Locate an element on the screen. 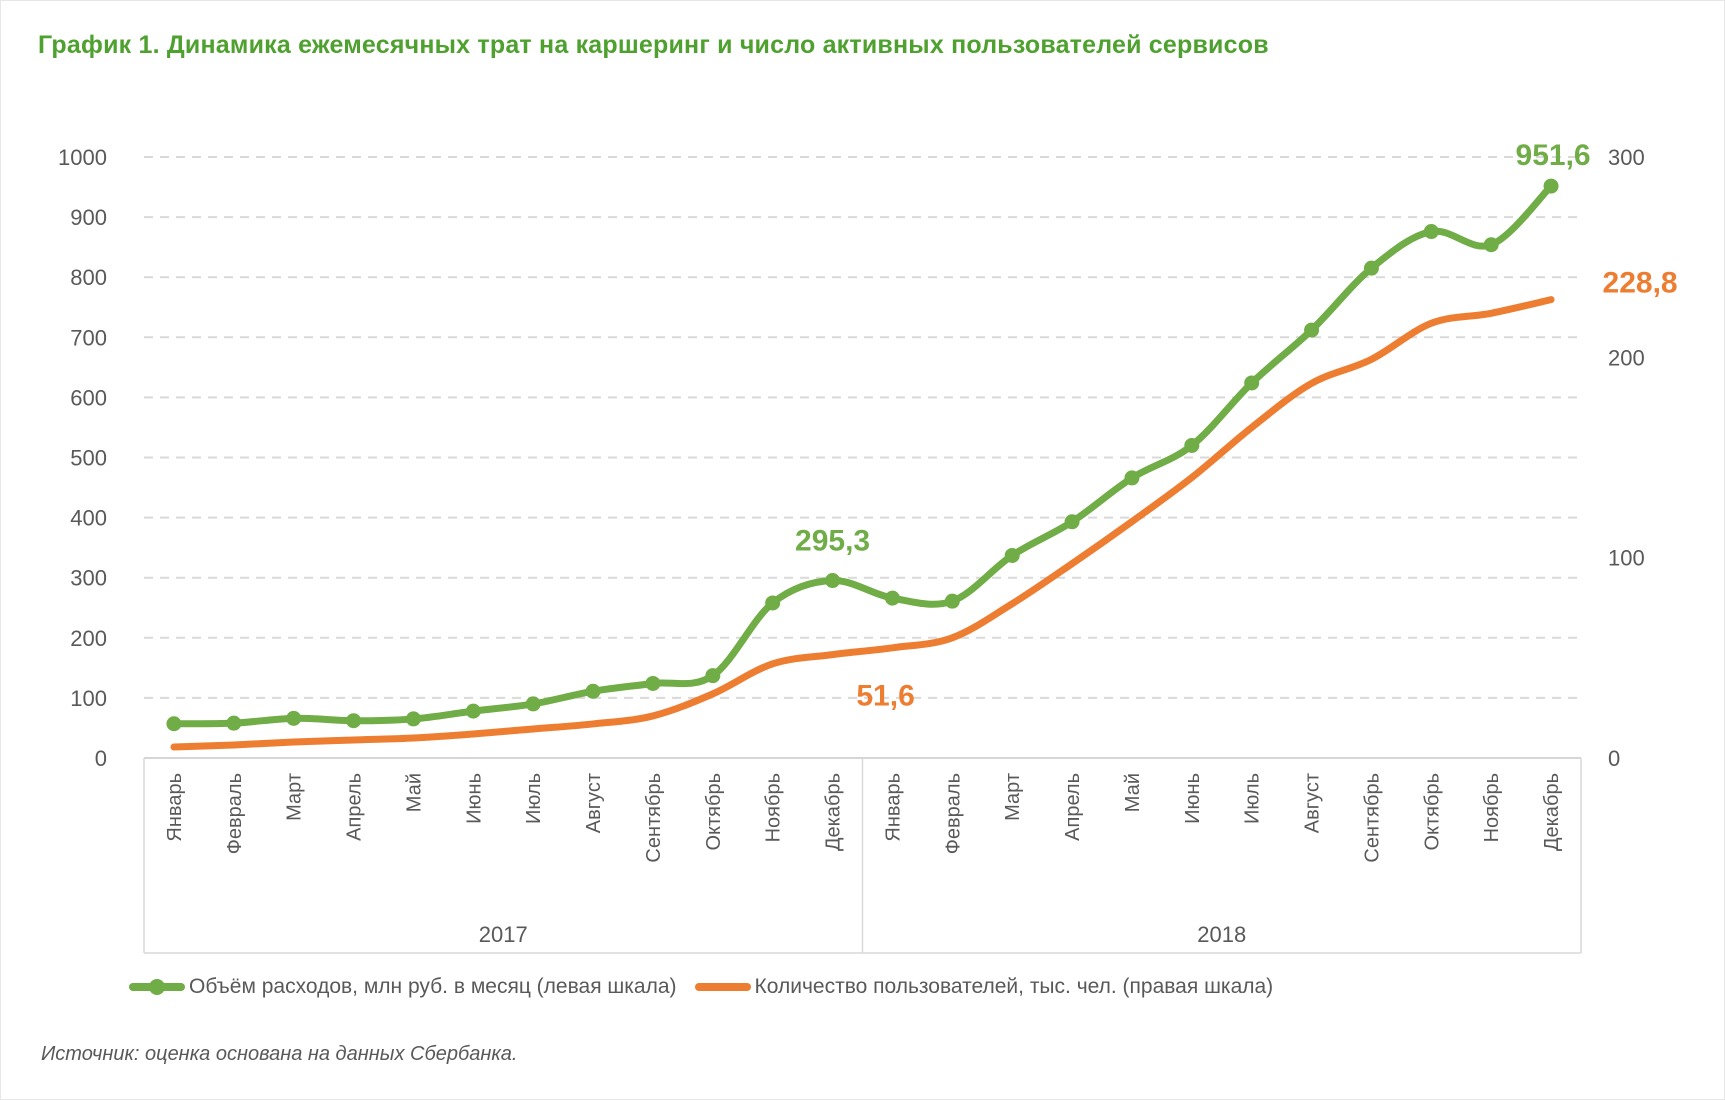 This screenshot has width=1725, height=1100. y-axis-left-label: 900 is located at coordinates (88, 217).